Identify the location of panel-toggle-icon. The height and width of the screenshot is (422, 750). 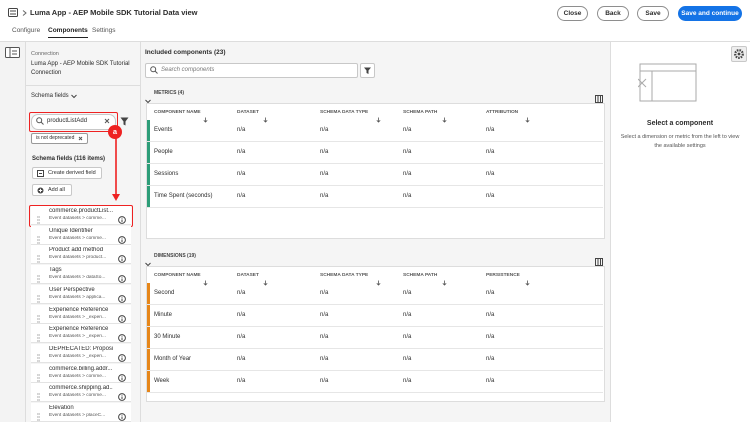
(12, 52).